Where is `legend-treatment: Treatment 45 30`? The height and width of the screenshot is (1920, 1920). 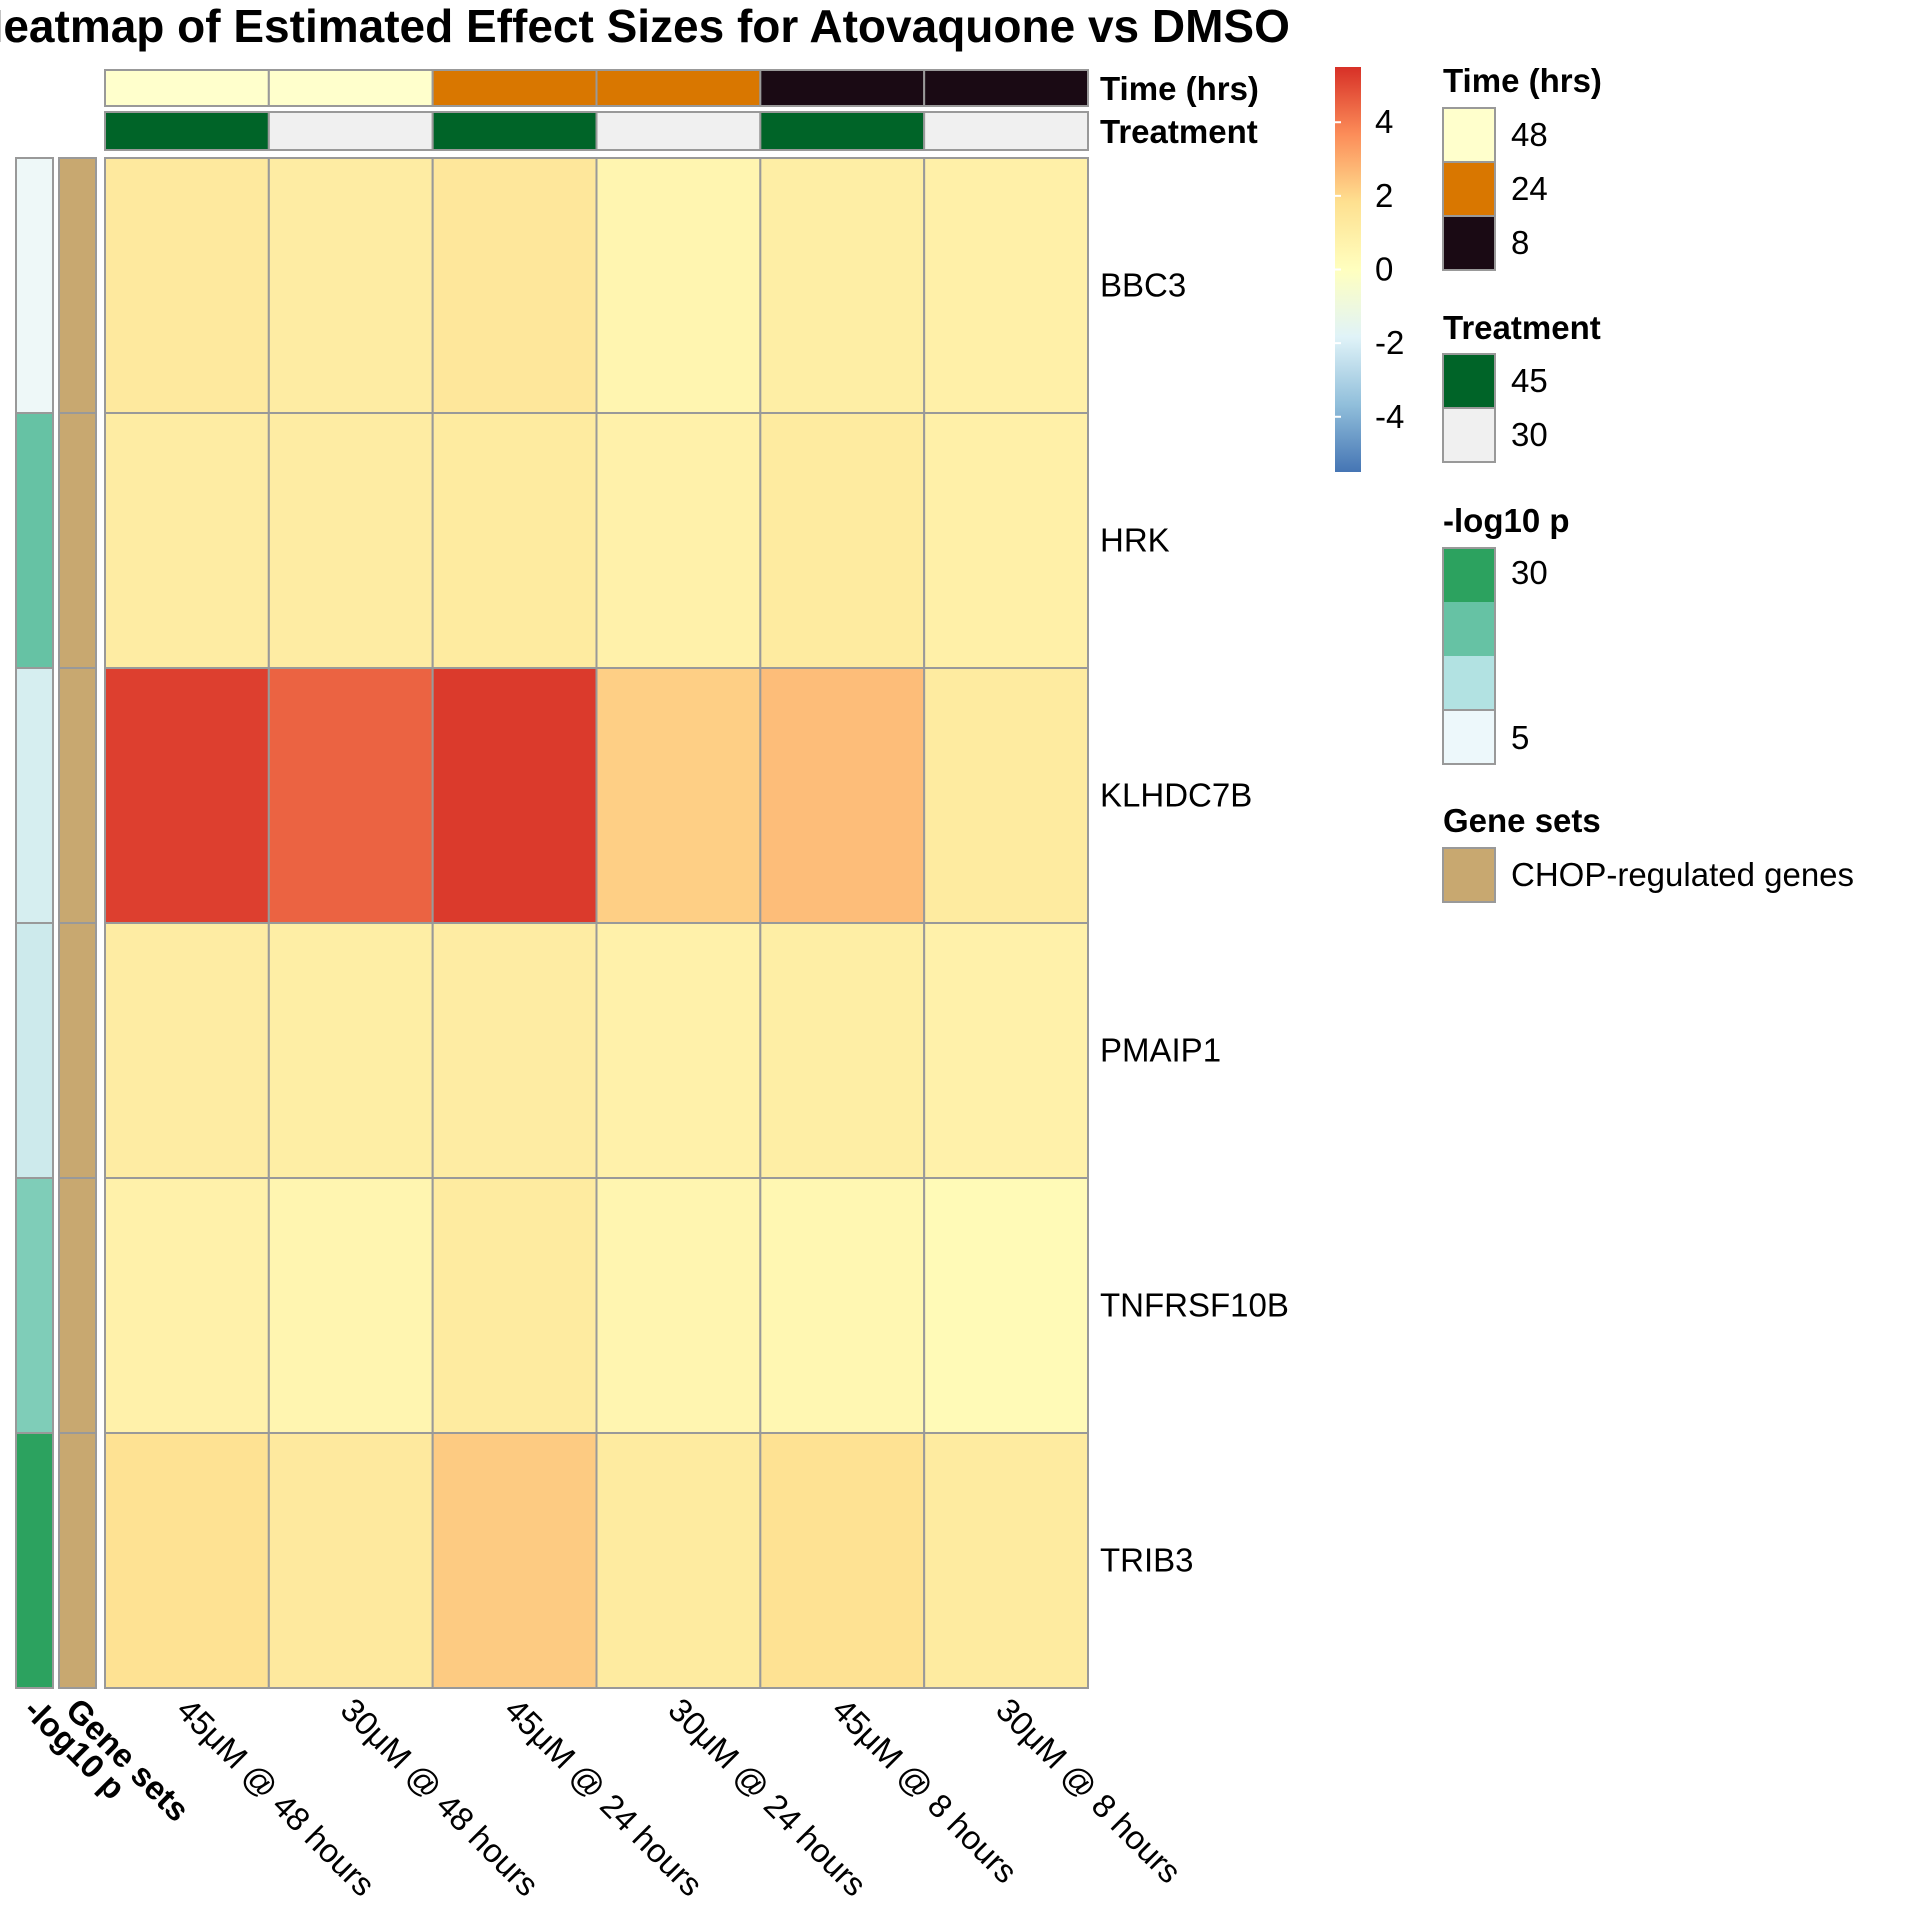
legend-treatment: Treatment 45 30 is located at coordinates (1521, 386).